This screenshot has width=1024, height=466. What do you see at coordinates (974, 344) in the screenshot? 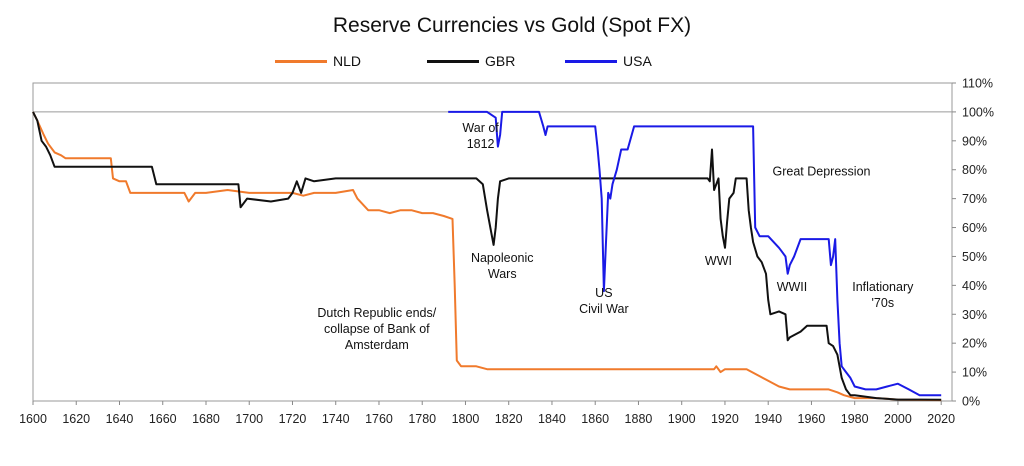
I see `y-tick-label: 20%` at bounding box center [974, 344].